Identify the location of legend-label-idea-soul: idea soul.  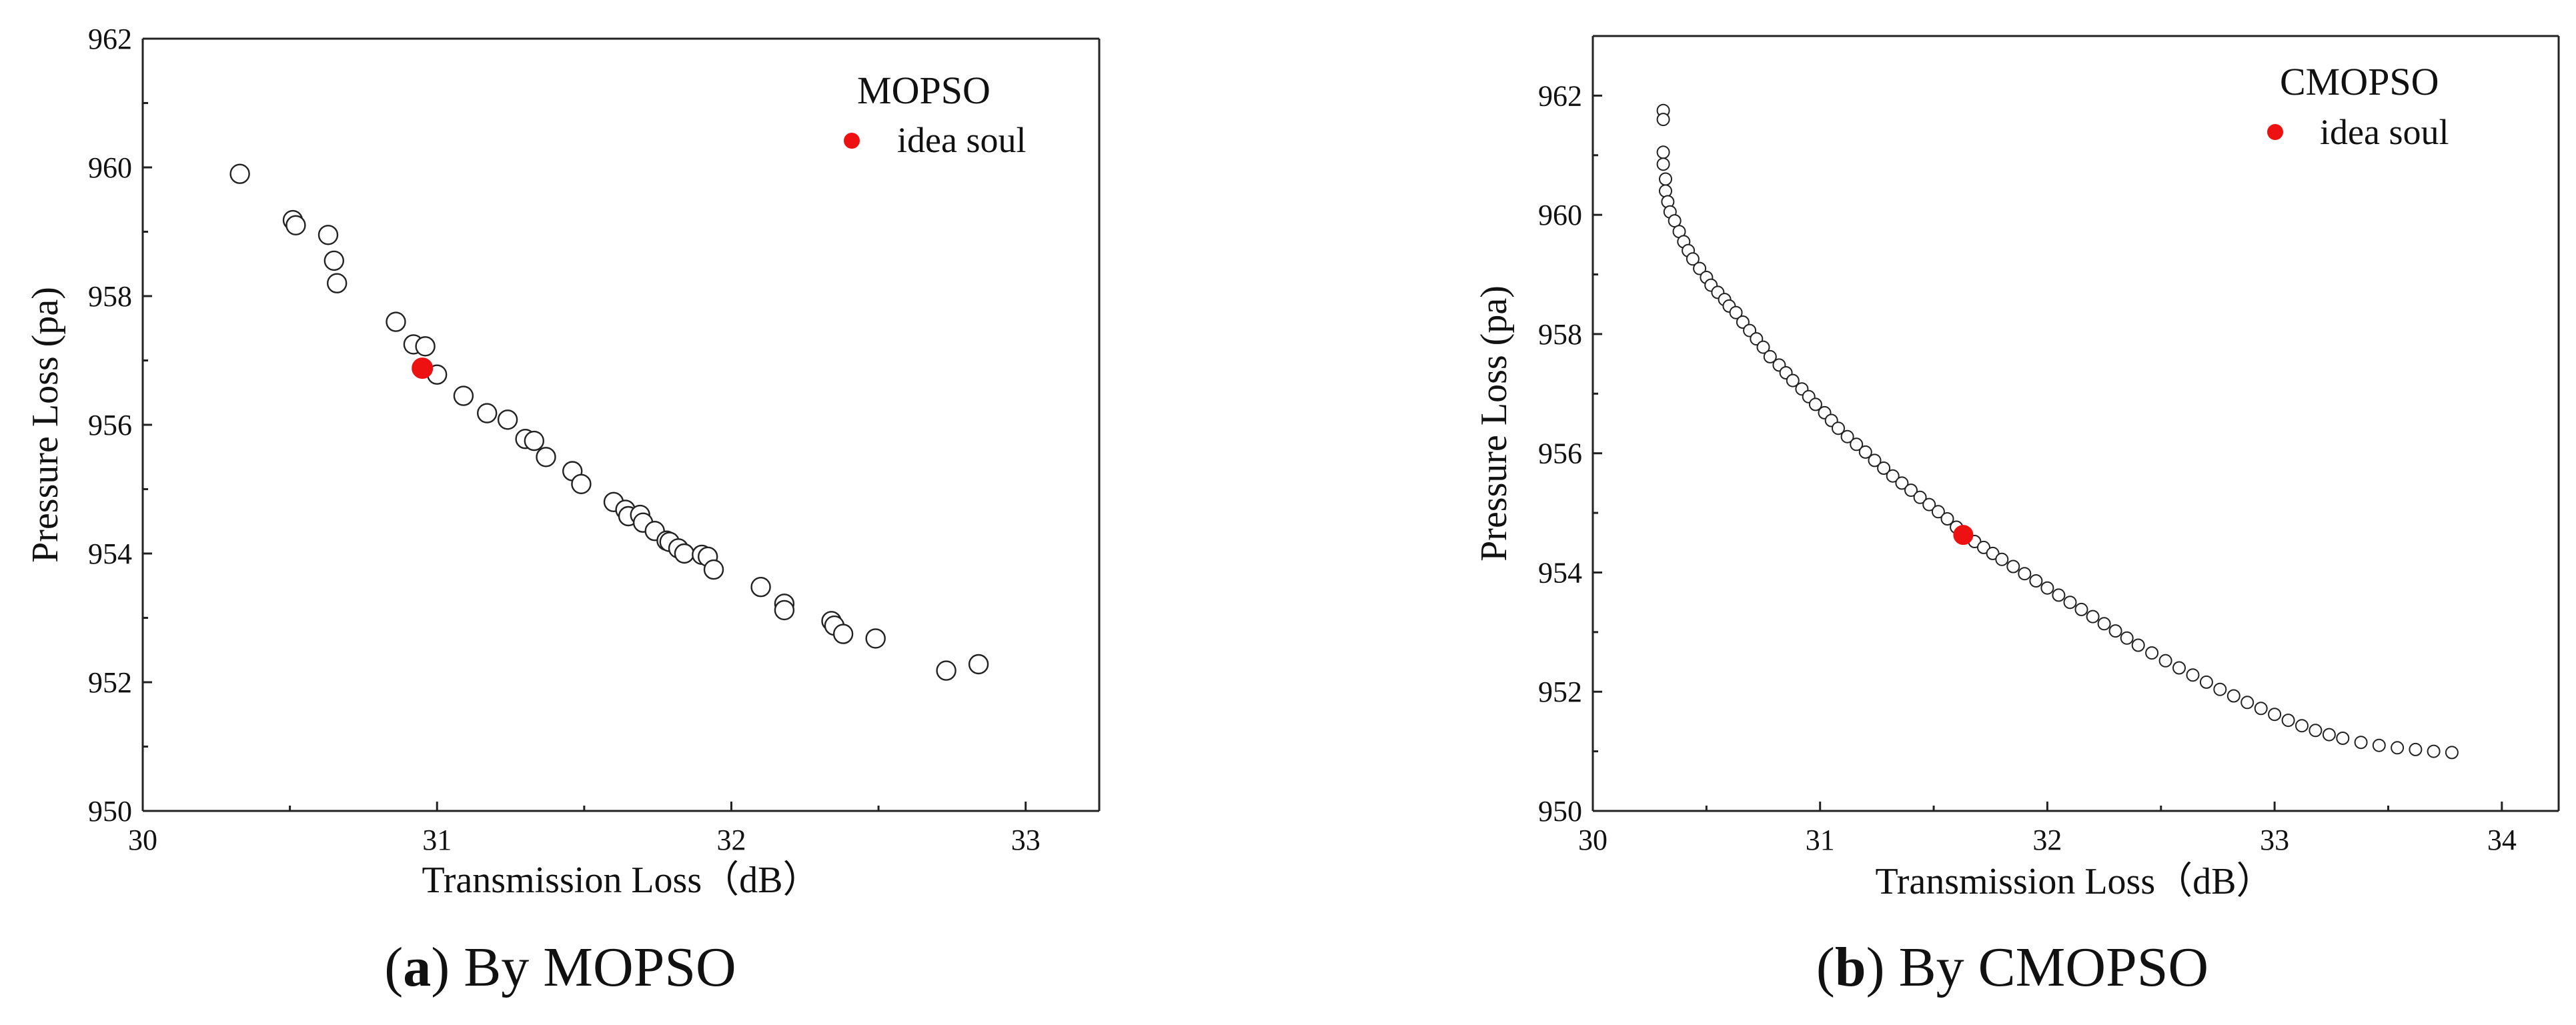
(2384, 132).